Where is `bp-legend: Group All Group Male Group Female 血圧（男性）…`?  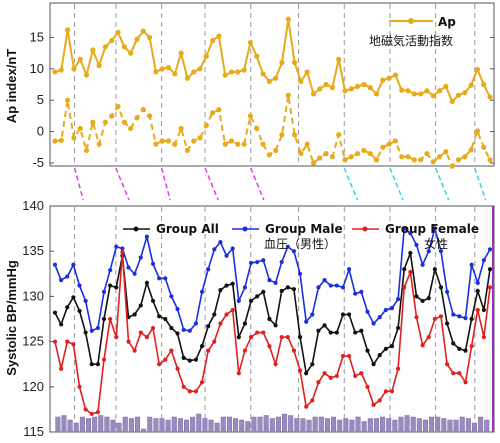 bp-legend: Group All Group Male Group Female 血圧（男性）… is located at coordinates (301, 236).